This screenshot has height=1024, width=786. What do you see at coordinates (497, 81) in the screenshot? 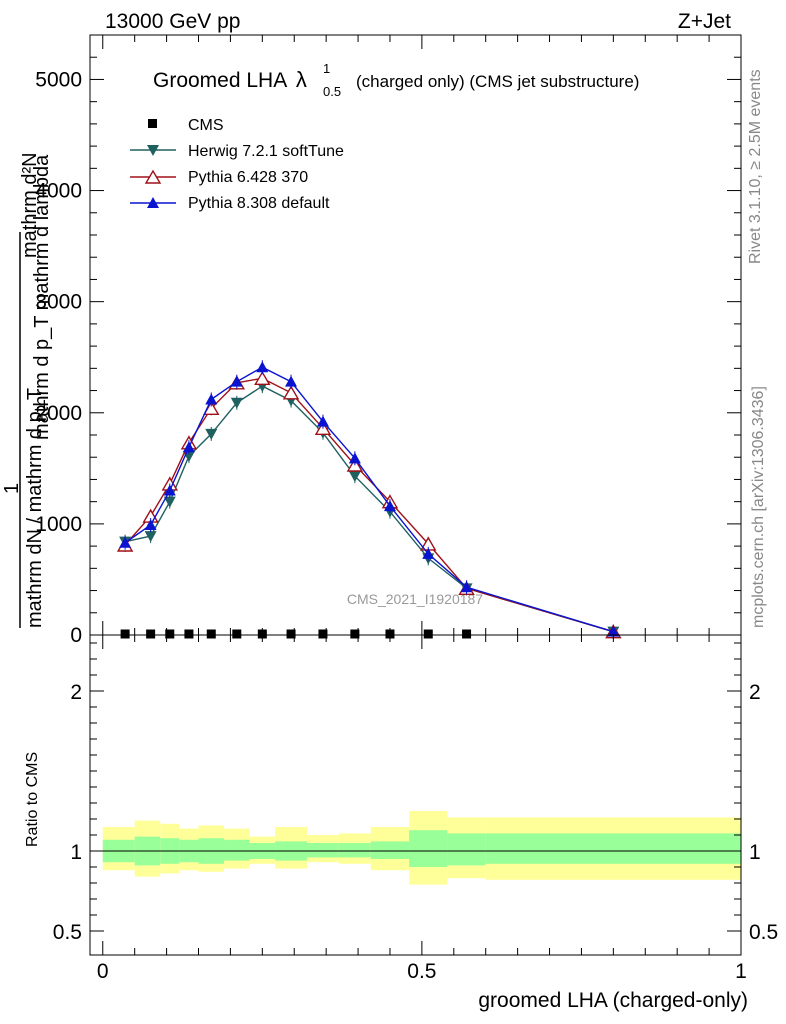
I see `plot-subtitle: (charged only) (CMS jet substructure)` at bounding box center [497, 81].